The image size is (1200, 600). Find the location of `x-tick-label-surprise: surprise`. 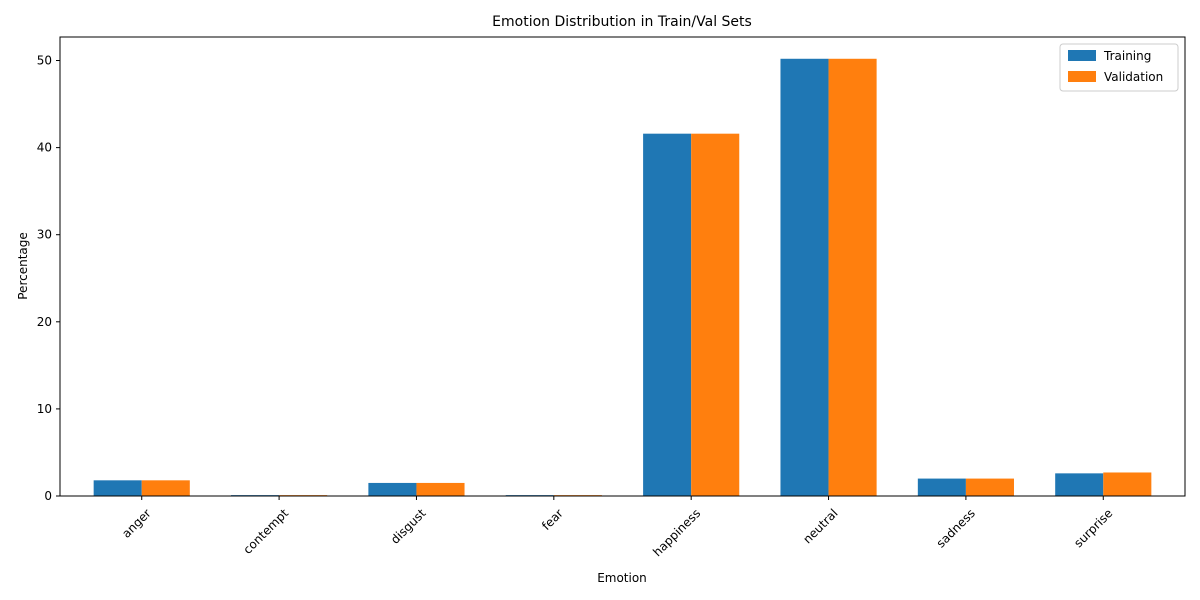

x-tick-label-surprise: surprise is located at coordinates (1093, 528).